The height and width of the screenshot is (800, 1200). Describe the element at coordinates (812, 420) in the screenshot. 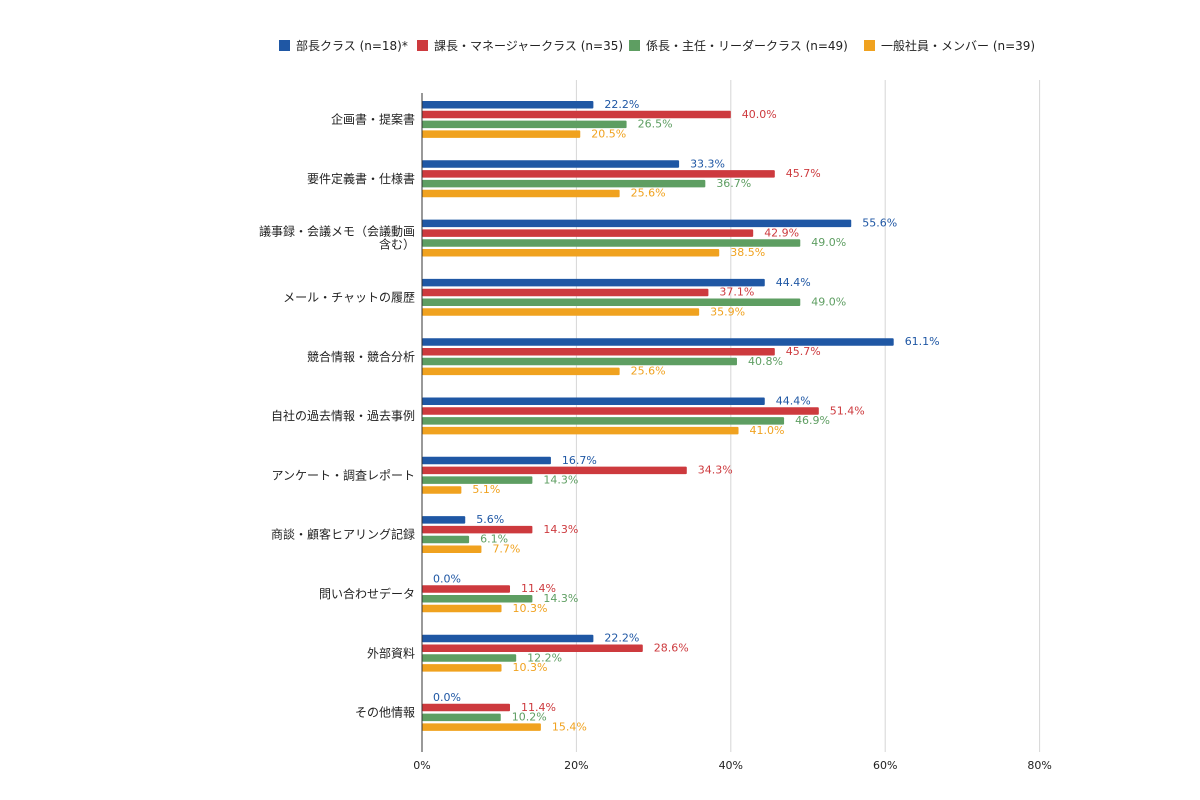

I see `data-label: 46.9%` at that location.